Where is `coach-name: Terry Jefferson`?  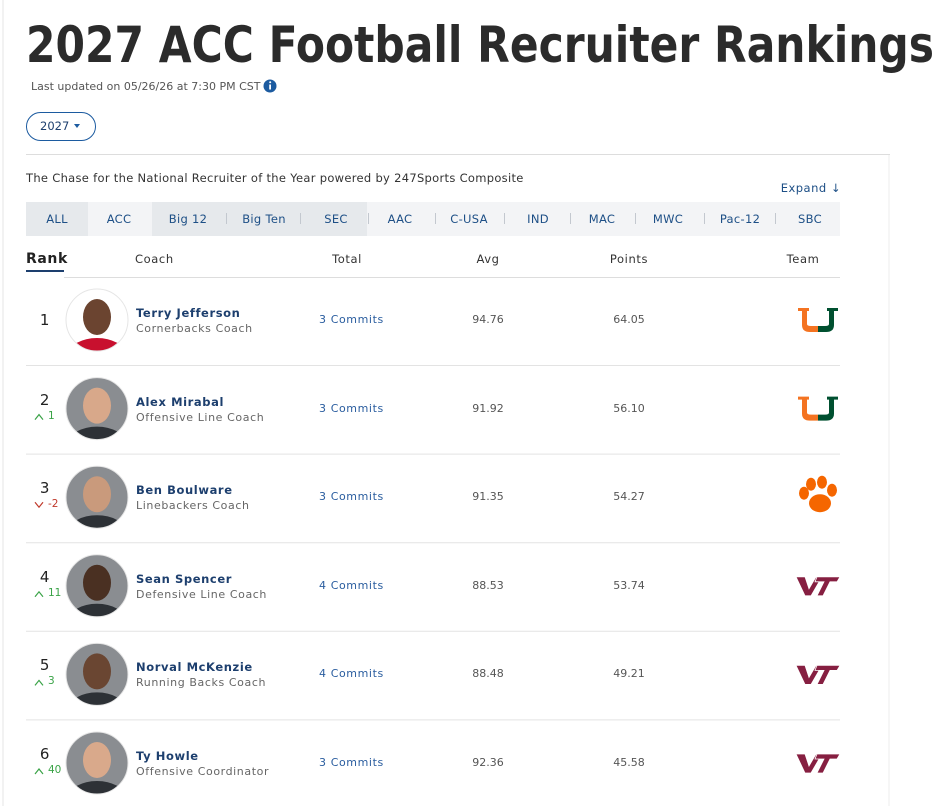
coach-name: Terry Jefferson is located at coordinates (188, 313).